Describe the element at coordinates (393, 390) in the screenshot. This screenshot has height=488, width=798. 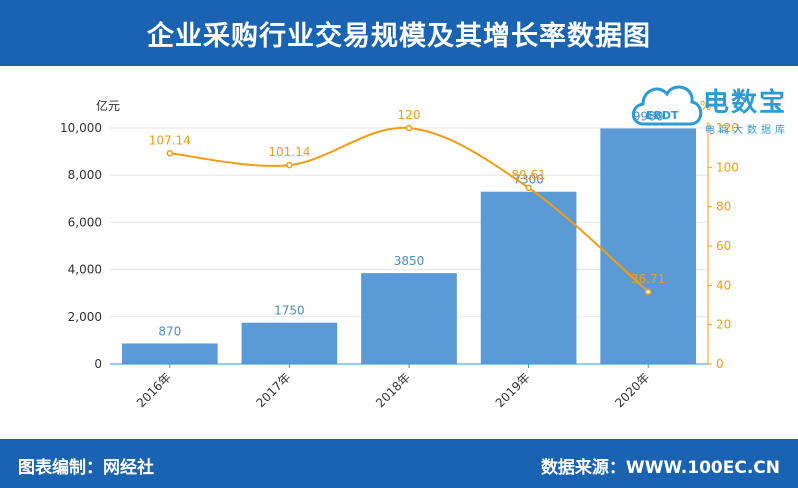
I see `x-tick-label: 2018年` at that location.